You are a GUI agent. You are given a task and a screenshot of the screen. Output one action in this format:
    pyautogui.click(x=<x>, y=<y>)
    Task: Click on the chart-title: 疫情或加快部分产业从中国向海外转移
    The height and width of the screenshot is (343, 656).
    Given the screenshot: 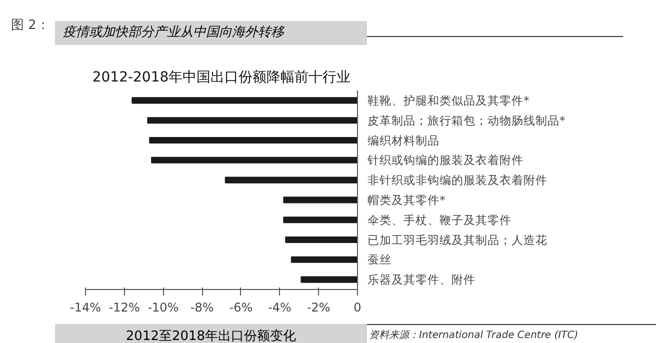 What is the action you would take?
    pyautogui.click(x=211, y=33)
    